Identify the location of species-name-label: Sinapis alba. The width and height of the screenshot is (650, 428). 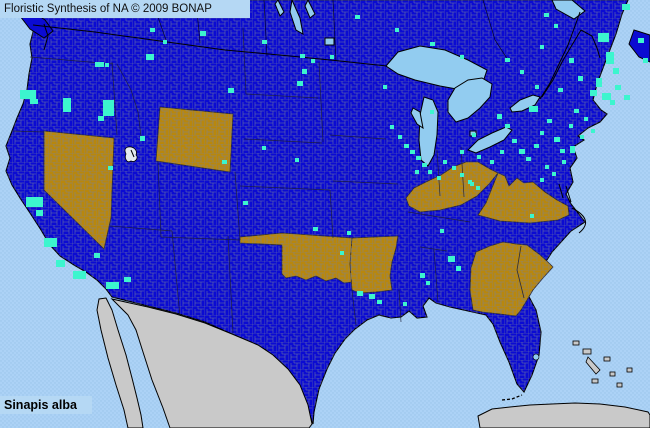
(46, 405).